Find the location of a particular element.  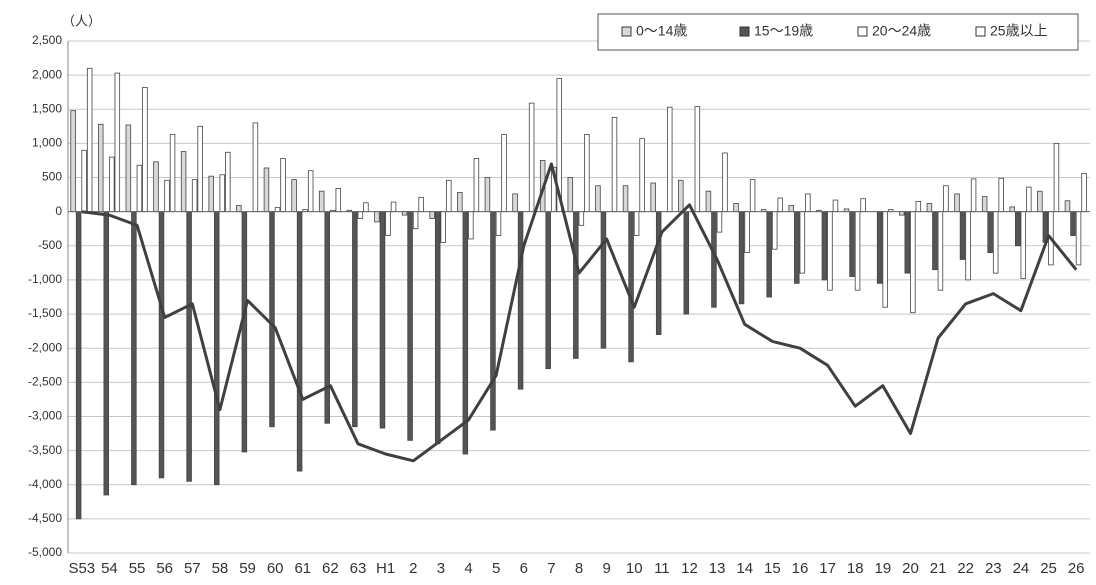

x-tick-label: 5 is located at coordinates (496, 568).